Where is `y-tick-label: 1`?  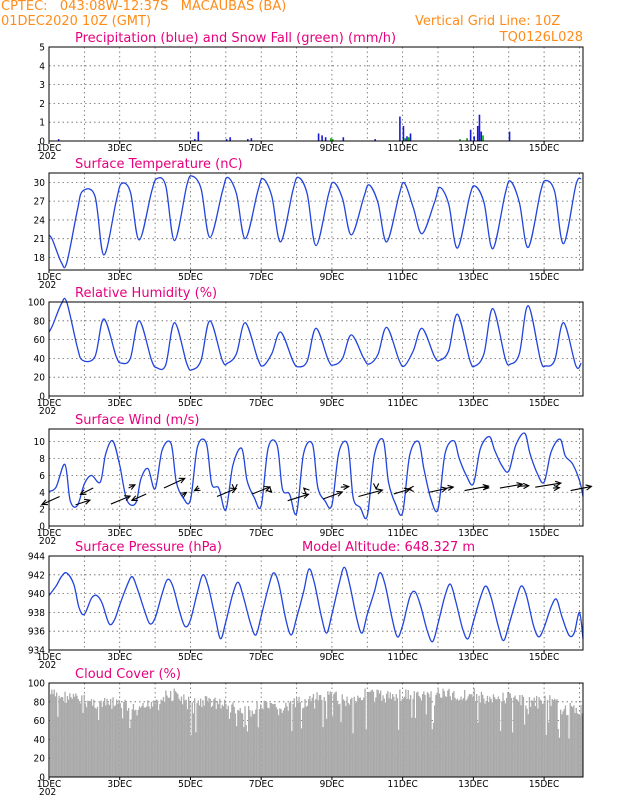
y-tick-label: 1 is located at coordinates (42, 123).